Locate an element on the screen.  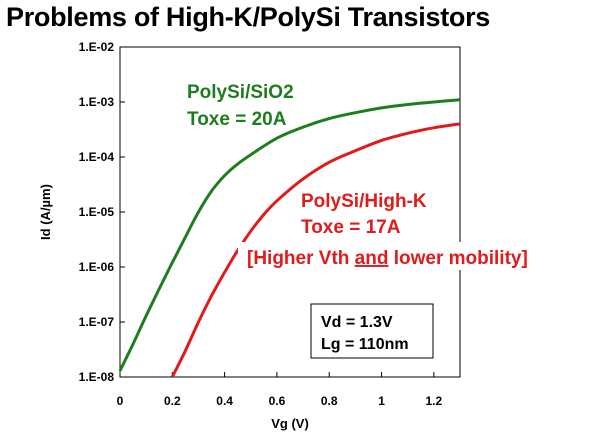
y-axis-title: Id (A/µm) is located at coordinates (45, 212).